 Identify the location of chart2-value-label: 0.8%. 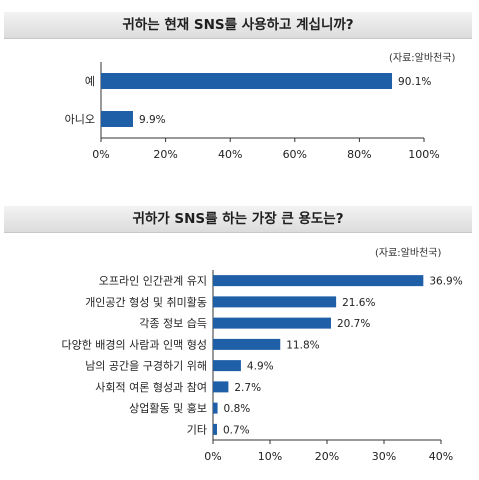
(237, 409).